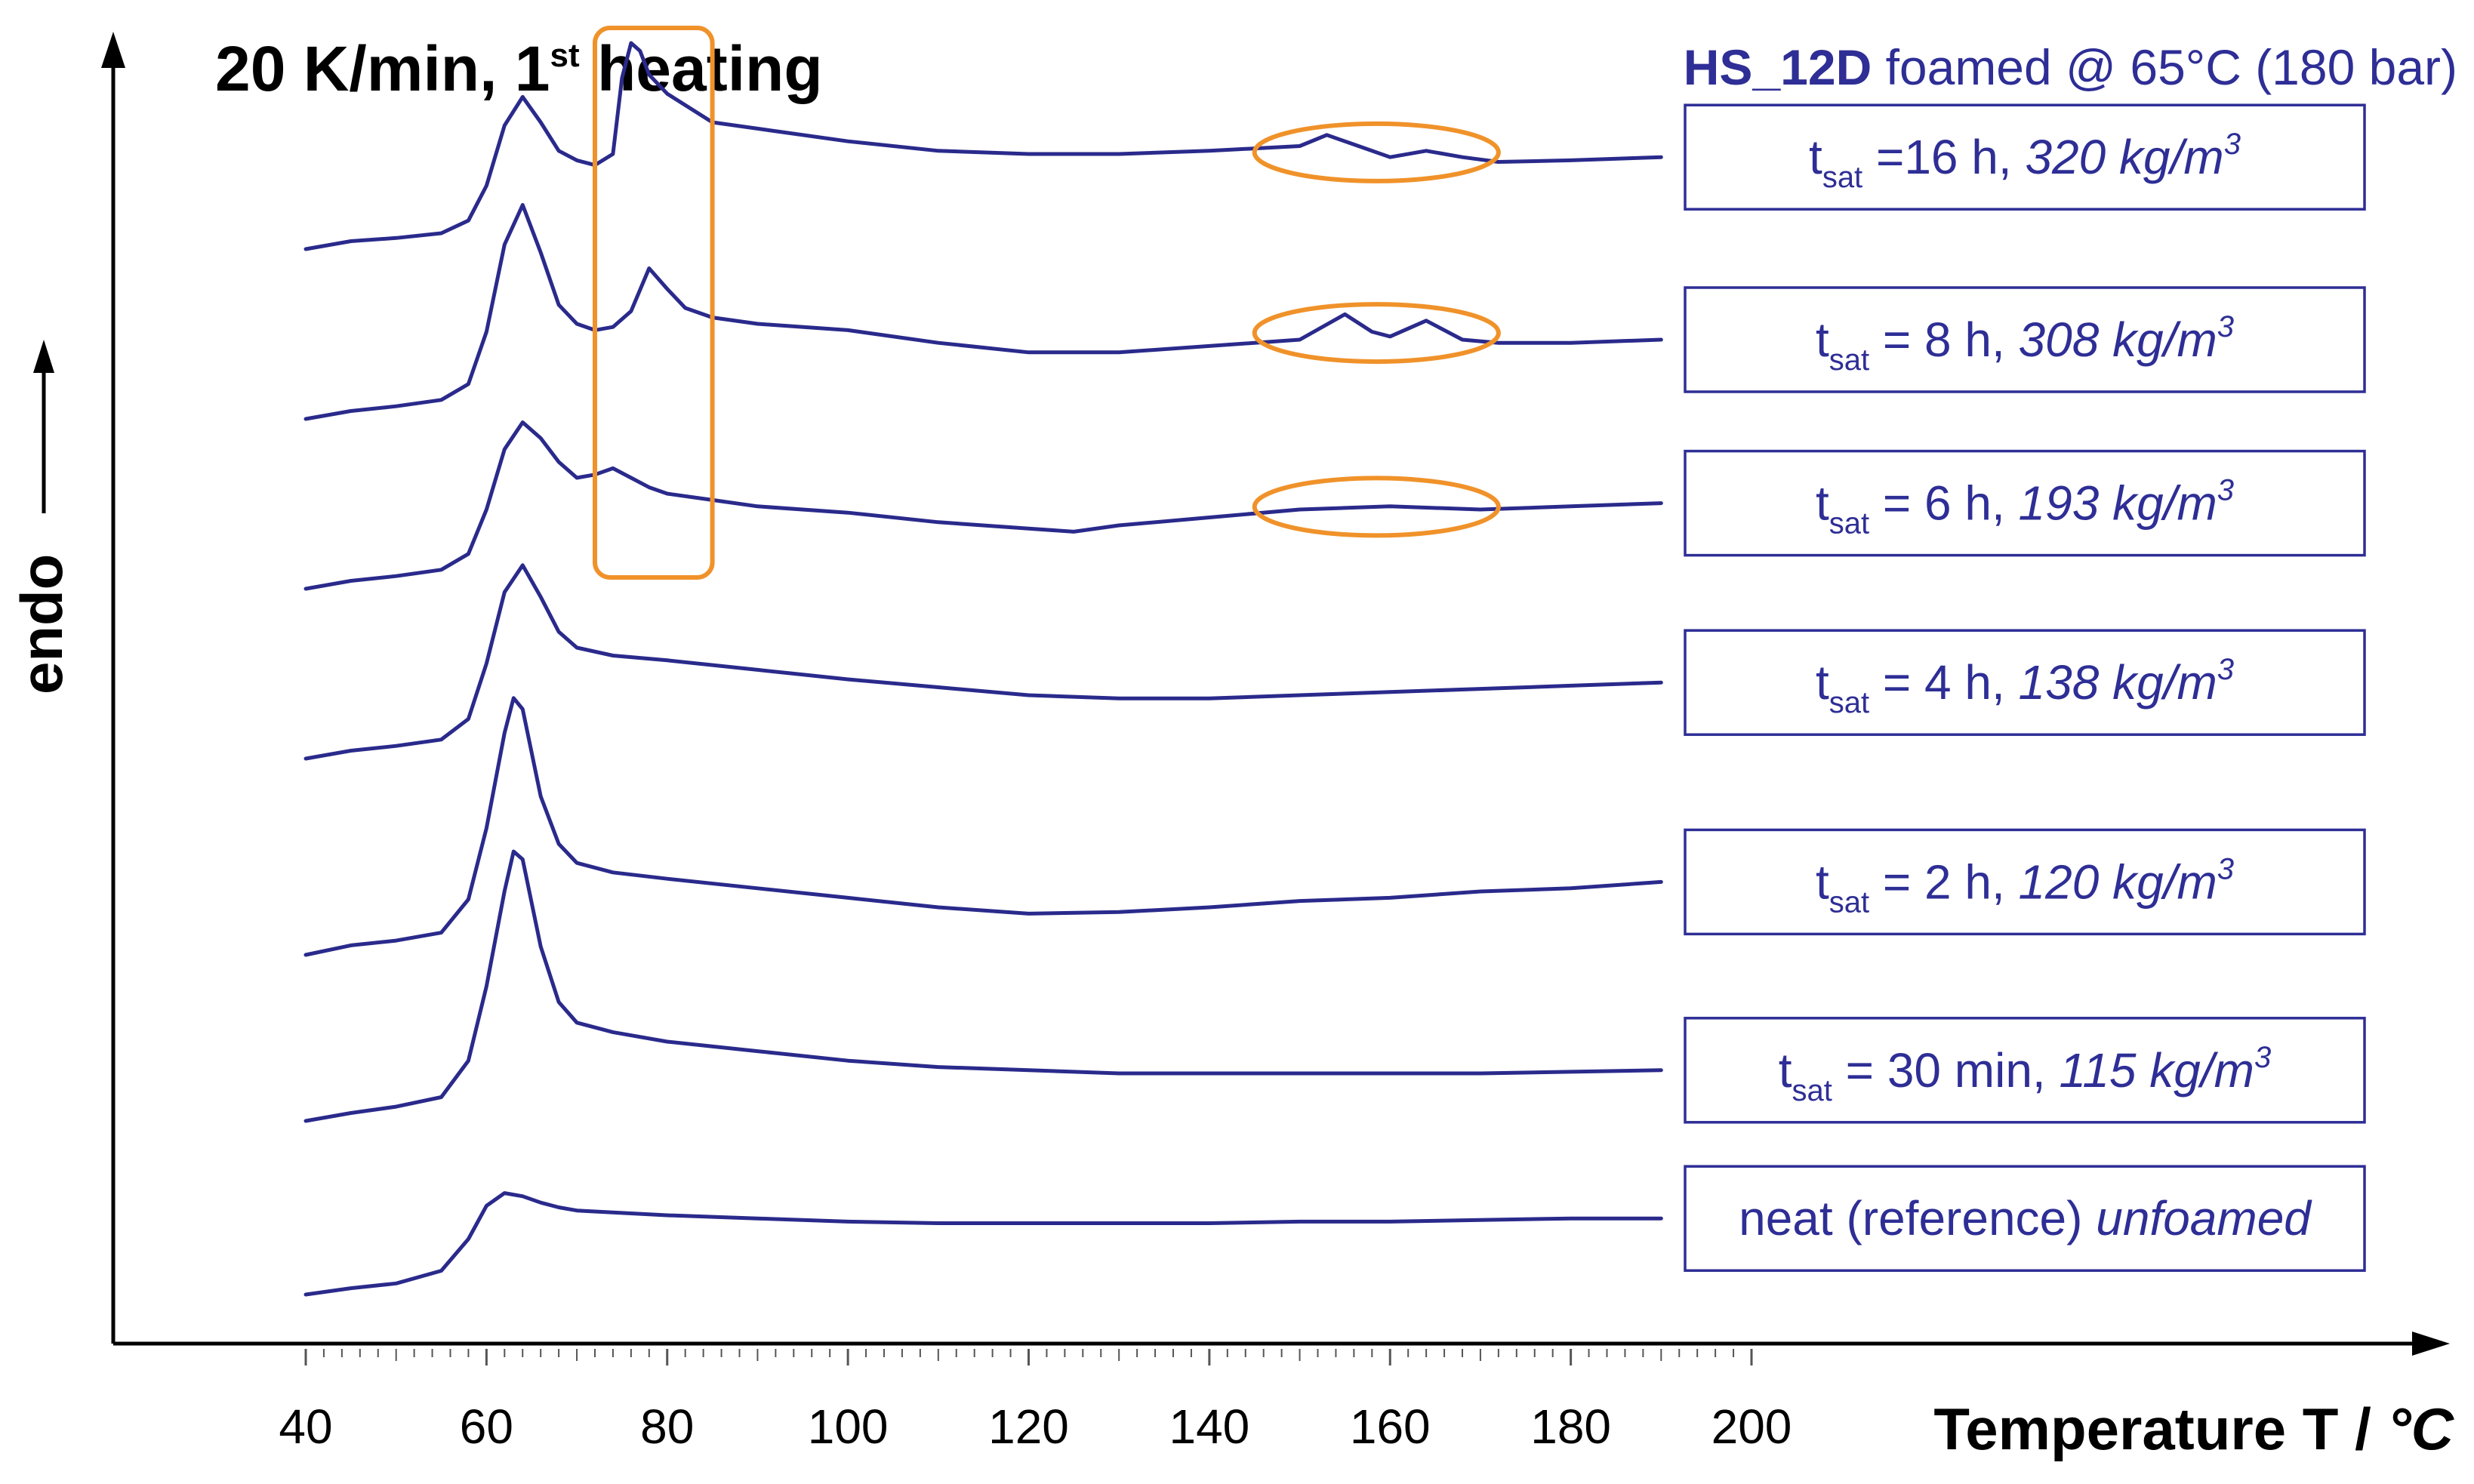  I want to click on curve-label: tsat = 6 h, 193 kg/m3, so click(2025, 503).